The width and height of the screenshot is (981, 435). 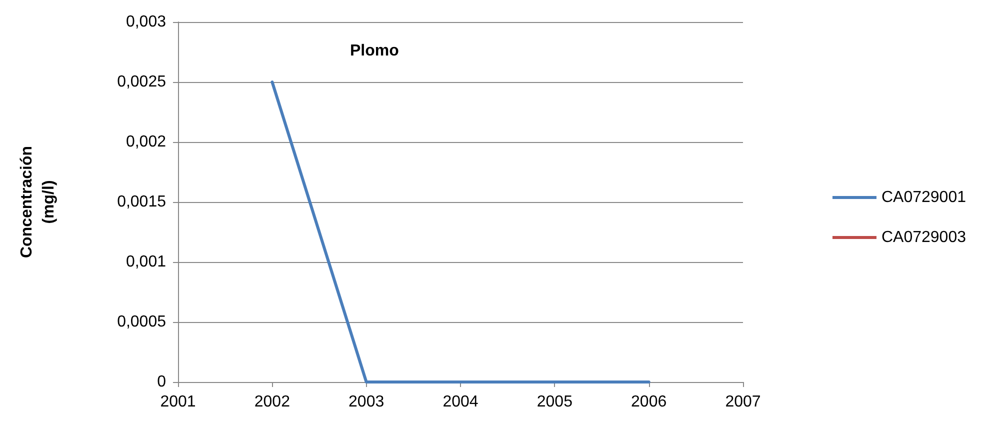 What do you see at coordinates (460, 402) in the screenshot?
I see `x-tick-label: 2004` at bounding box center [460, 402].